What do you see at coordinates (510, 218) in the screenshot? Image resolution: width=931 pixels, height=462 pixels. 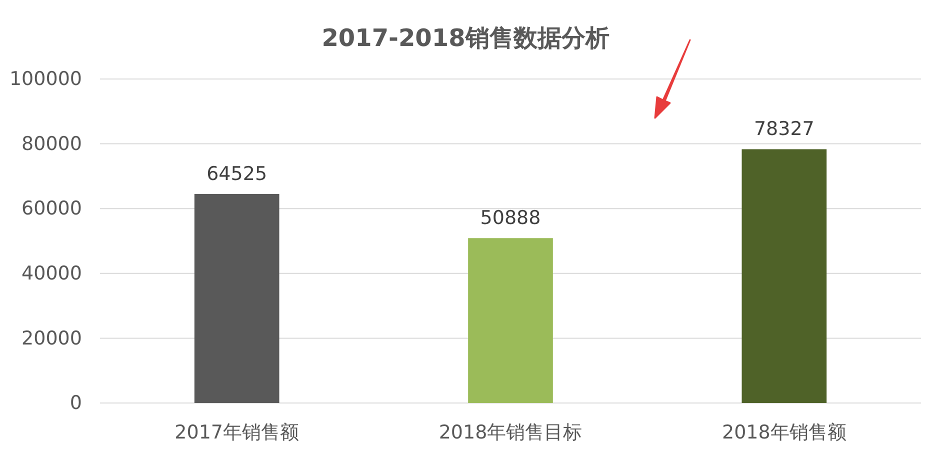 I see `data-label: 50888` at bounding box center [510, 218].